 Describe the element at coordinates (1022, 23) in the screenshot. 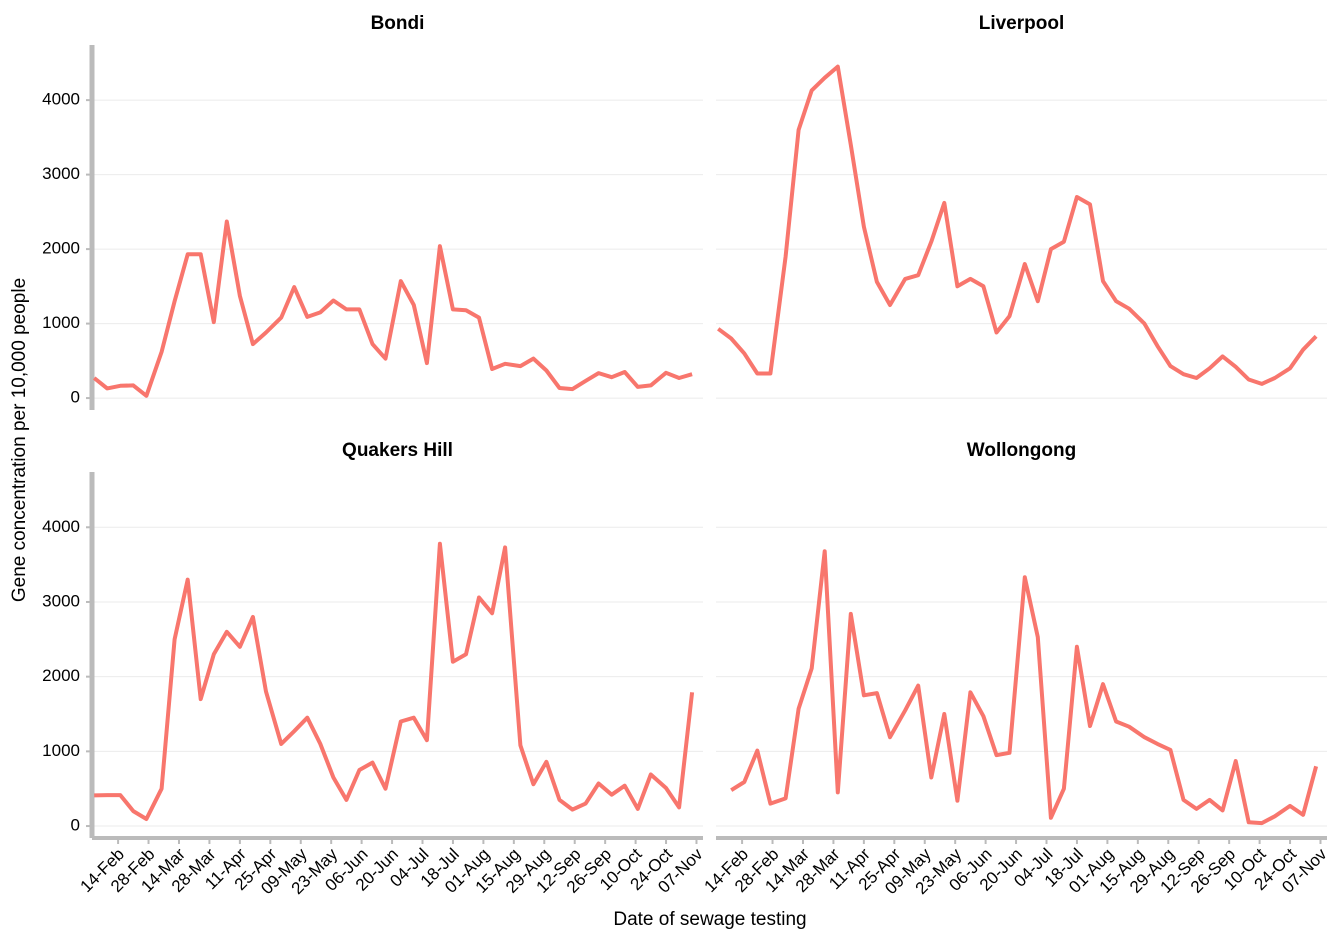

I see `panel-title: Liverpool` at that location.